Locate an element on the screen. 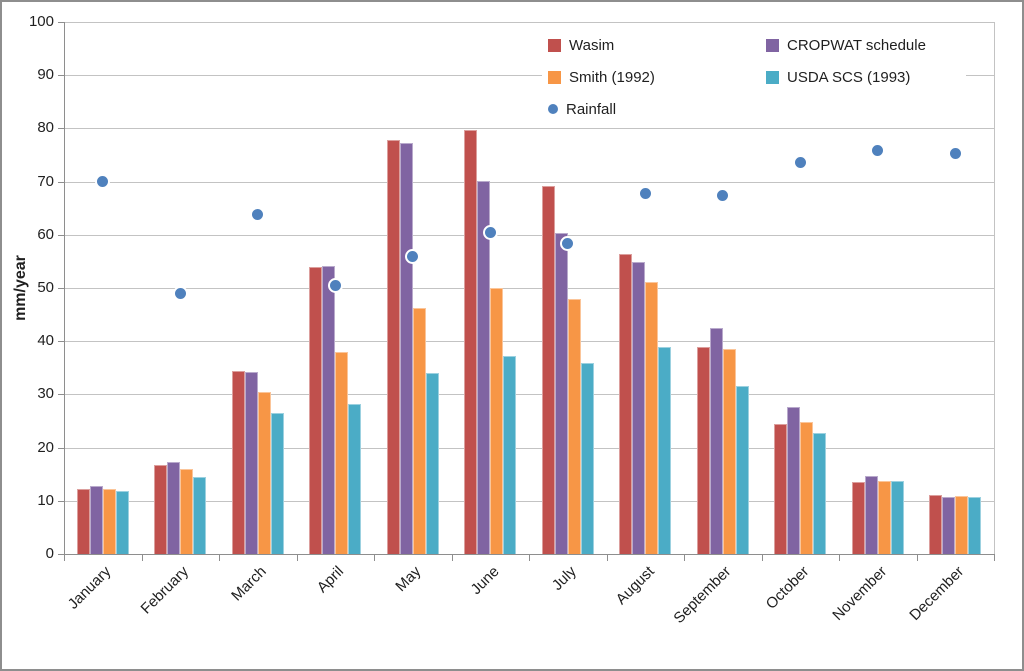 The image size is (1024, 671). legend-item-usda-scs-1993: USDA SCS (1993) is located at coordinates (866, 77).